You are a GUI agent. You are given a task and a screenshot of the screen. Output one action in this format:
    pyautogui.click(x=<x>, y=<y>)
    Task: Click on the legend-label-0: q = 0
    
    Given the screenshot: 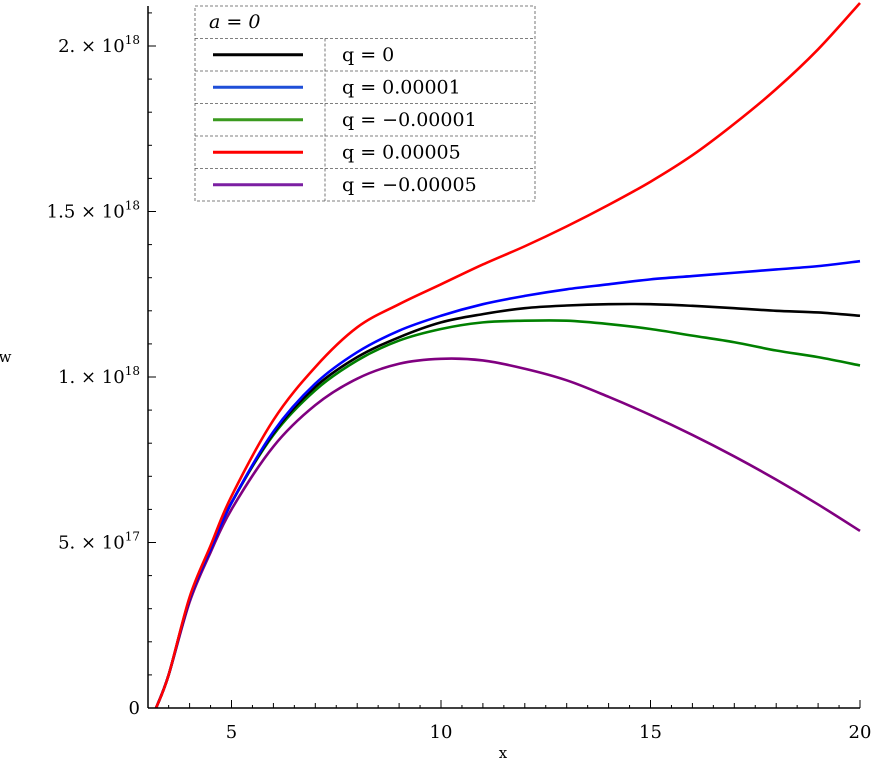 What is the action you would take?
    pyautogui.click(x=368, y=55)
    